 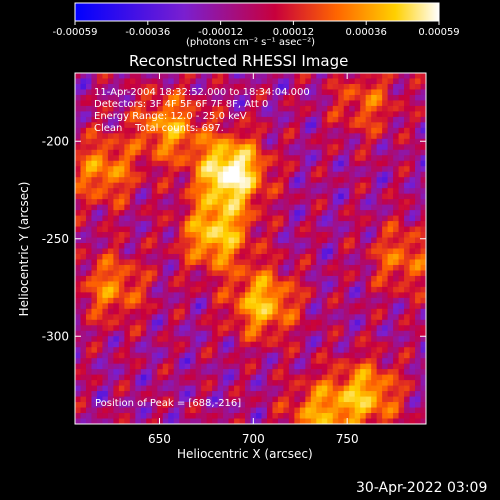 What do you see at coordinates (257, 12) in the screenshot?
I see `colorbar` at bounding box center [257, 12].